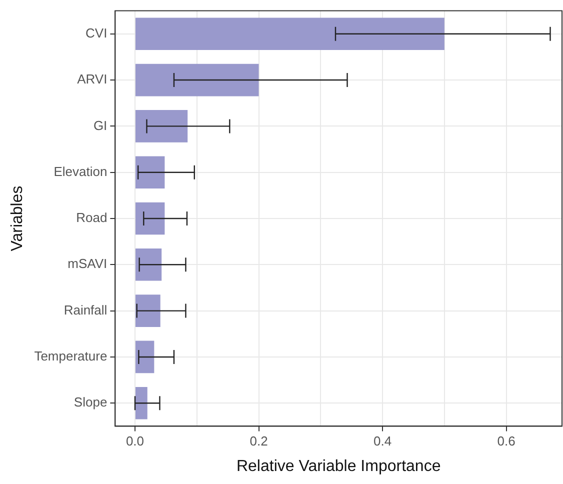 The image size is (563, 484). What do you see at coordinates (506, 441) in the screenshot?
I see `x-tick-label: 0.6` at bounding box center [506, 441].